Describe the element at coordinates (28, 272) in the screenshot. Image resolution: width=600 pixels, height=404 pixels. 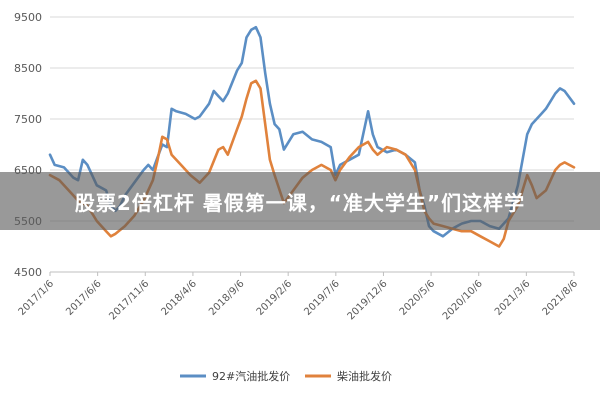
I see `y-tick-label: 4500` at that location.